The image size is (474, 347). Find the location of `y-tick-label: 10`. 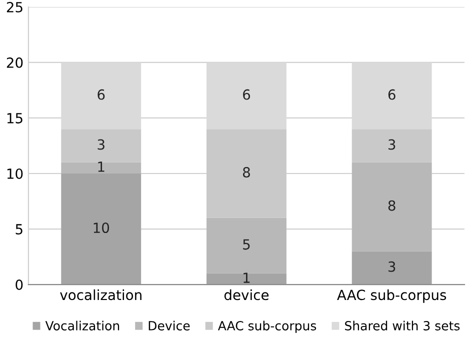

y-tick-label: 10 is located at coordinates (15, 173).